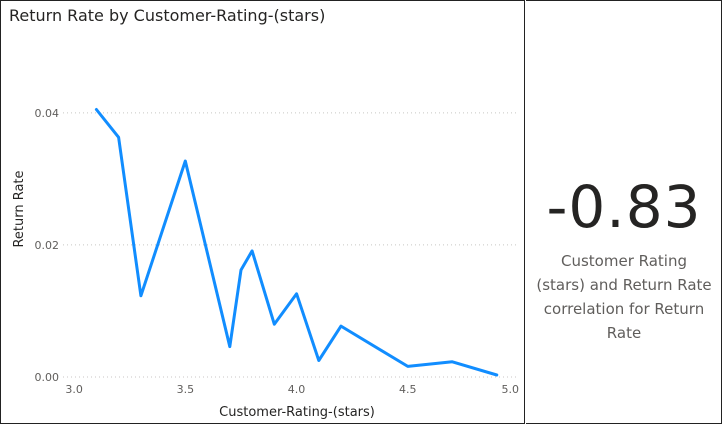 The image size is (723, 426). What do you see at coordinates (624, 207) in the screenshot?
I see `correlation-value: -0.83` at bounding box center [624, 207].